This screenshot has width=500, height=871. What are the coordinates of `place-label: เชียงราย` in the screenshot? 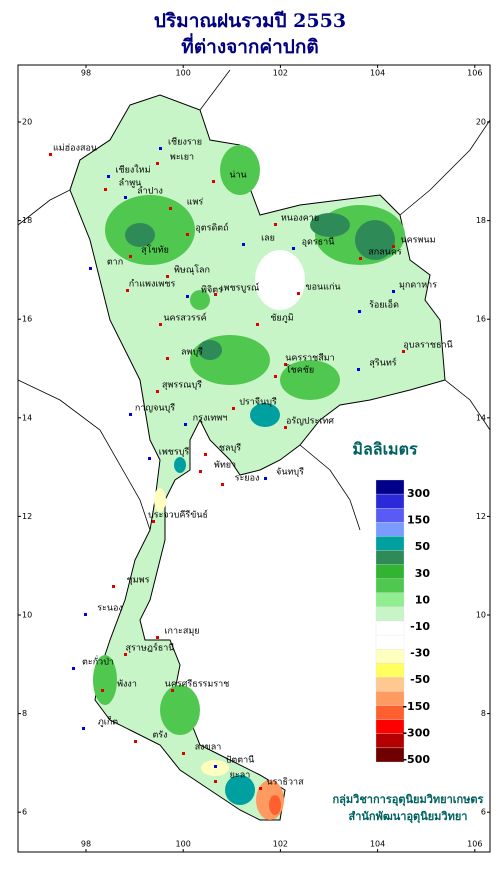 It's located at (185, 142).